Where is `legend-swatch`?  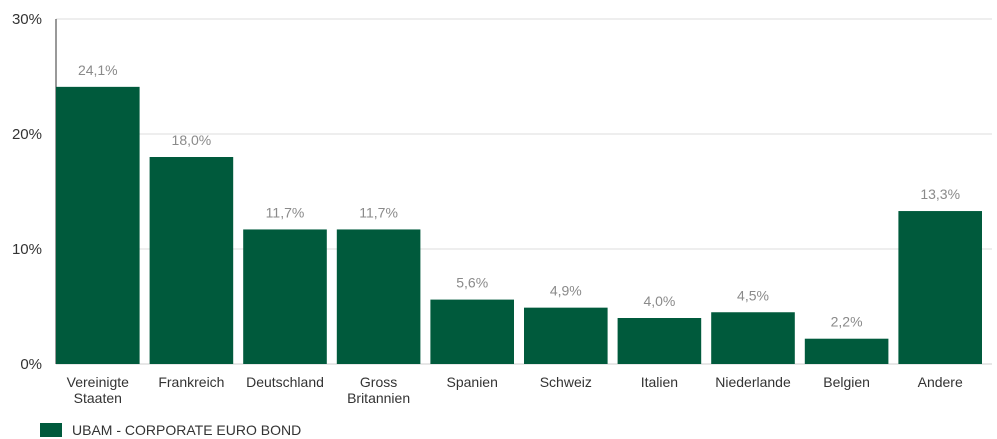 legend-swatch is located at coordinates (51, 430).